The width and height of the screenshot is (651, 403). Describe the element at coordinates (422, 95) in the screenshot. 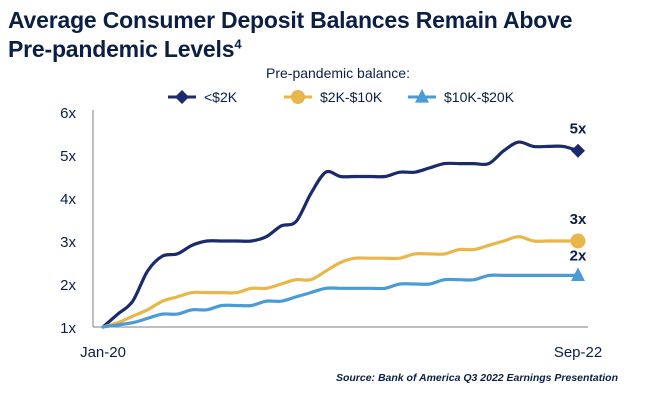

I see `legend-marker-triangle` at that location.